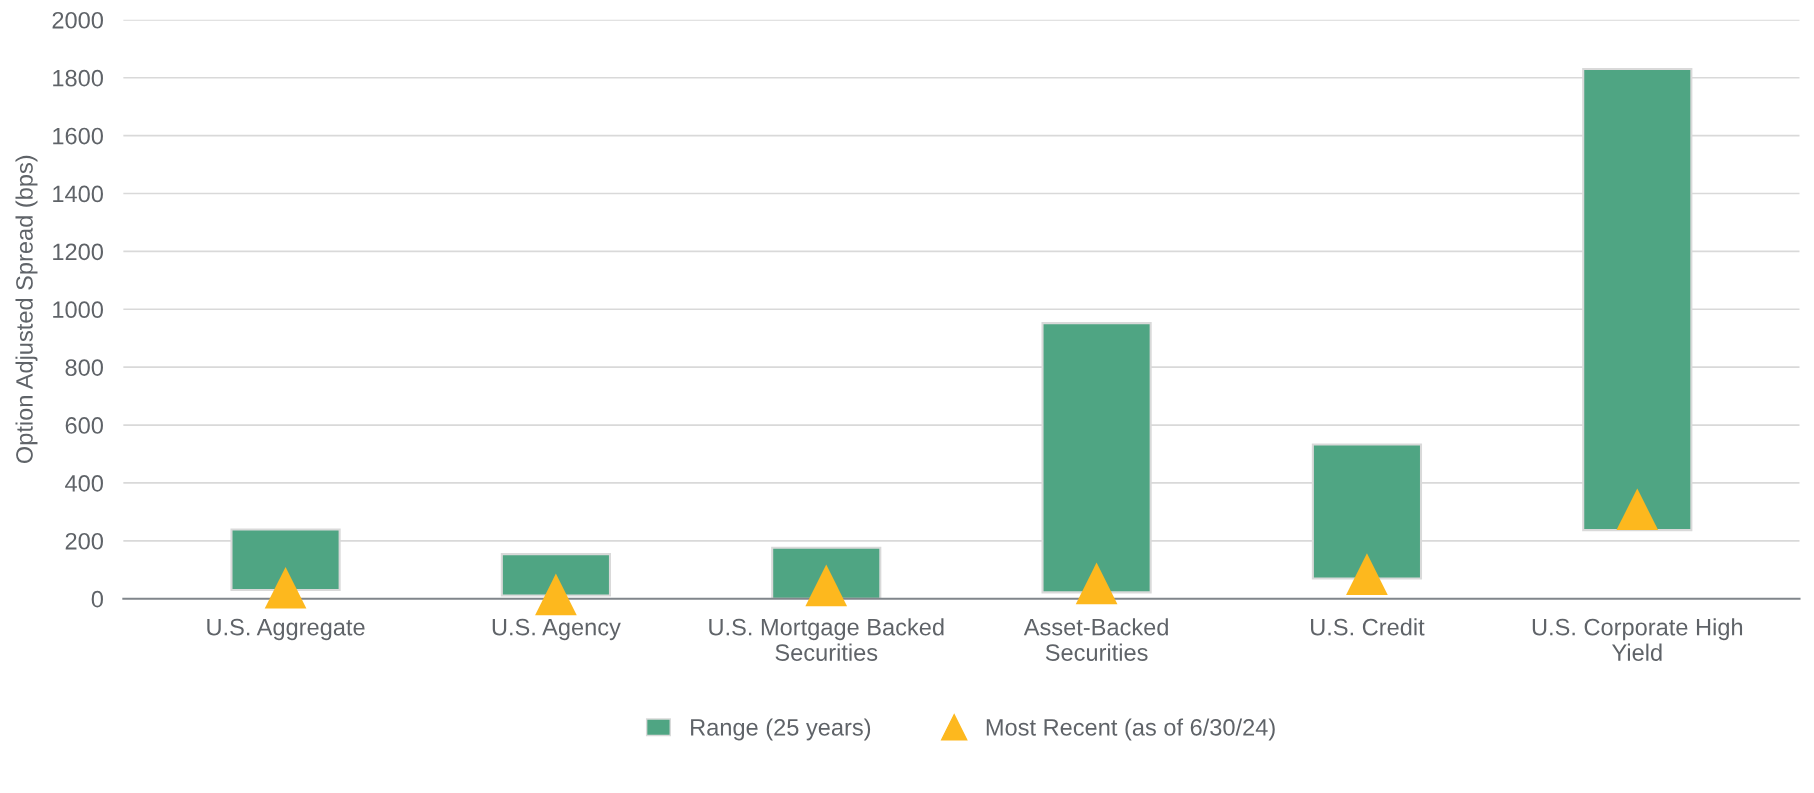 The image size is (1814, 793). What do you see at coordinates (84, 483) in the screenshot?
I see `y-tick-label: 400` at bounding box center [84, 483].